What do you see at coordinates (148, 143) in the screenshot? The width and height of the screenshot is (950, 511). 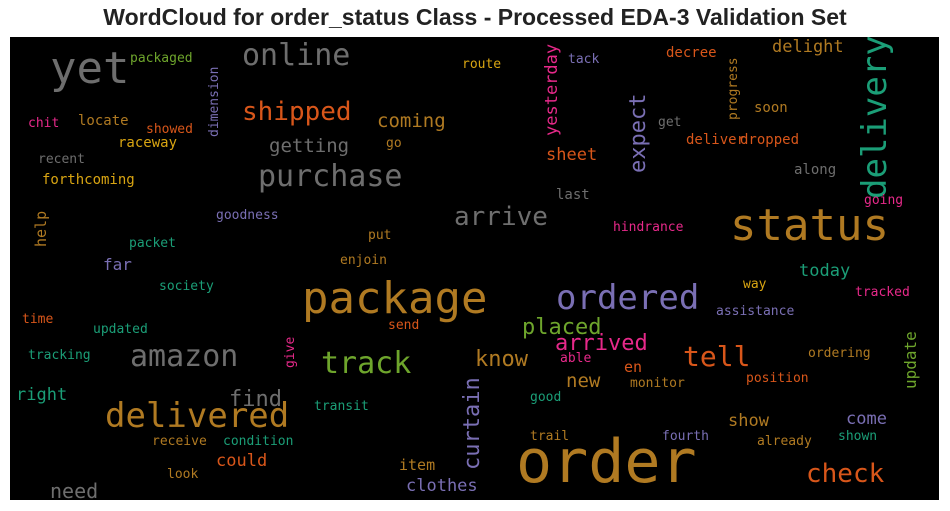 I see `word-raceway: raceway` at bounding box center [148, 143].